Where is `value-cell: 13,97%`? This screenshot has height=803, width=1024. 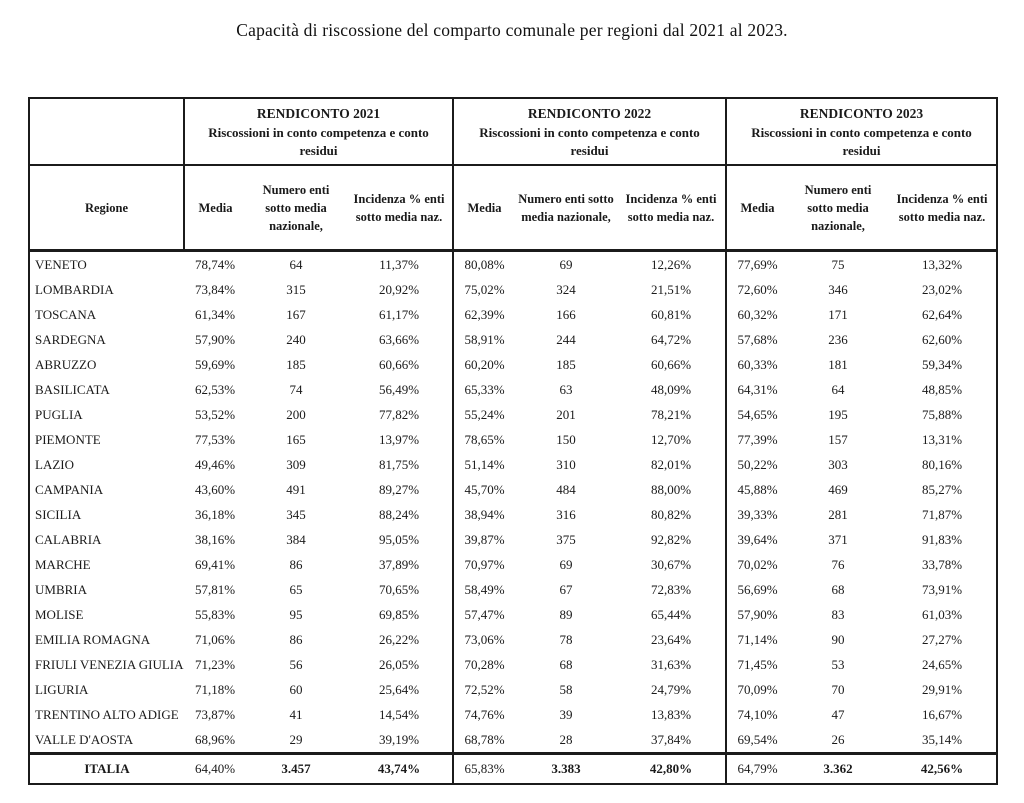 value-cell: 13,97% is located at coordinates (400, 439).